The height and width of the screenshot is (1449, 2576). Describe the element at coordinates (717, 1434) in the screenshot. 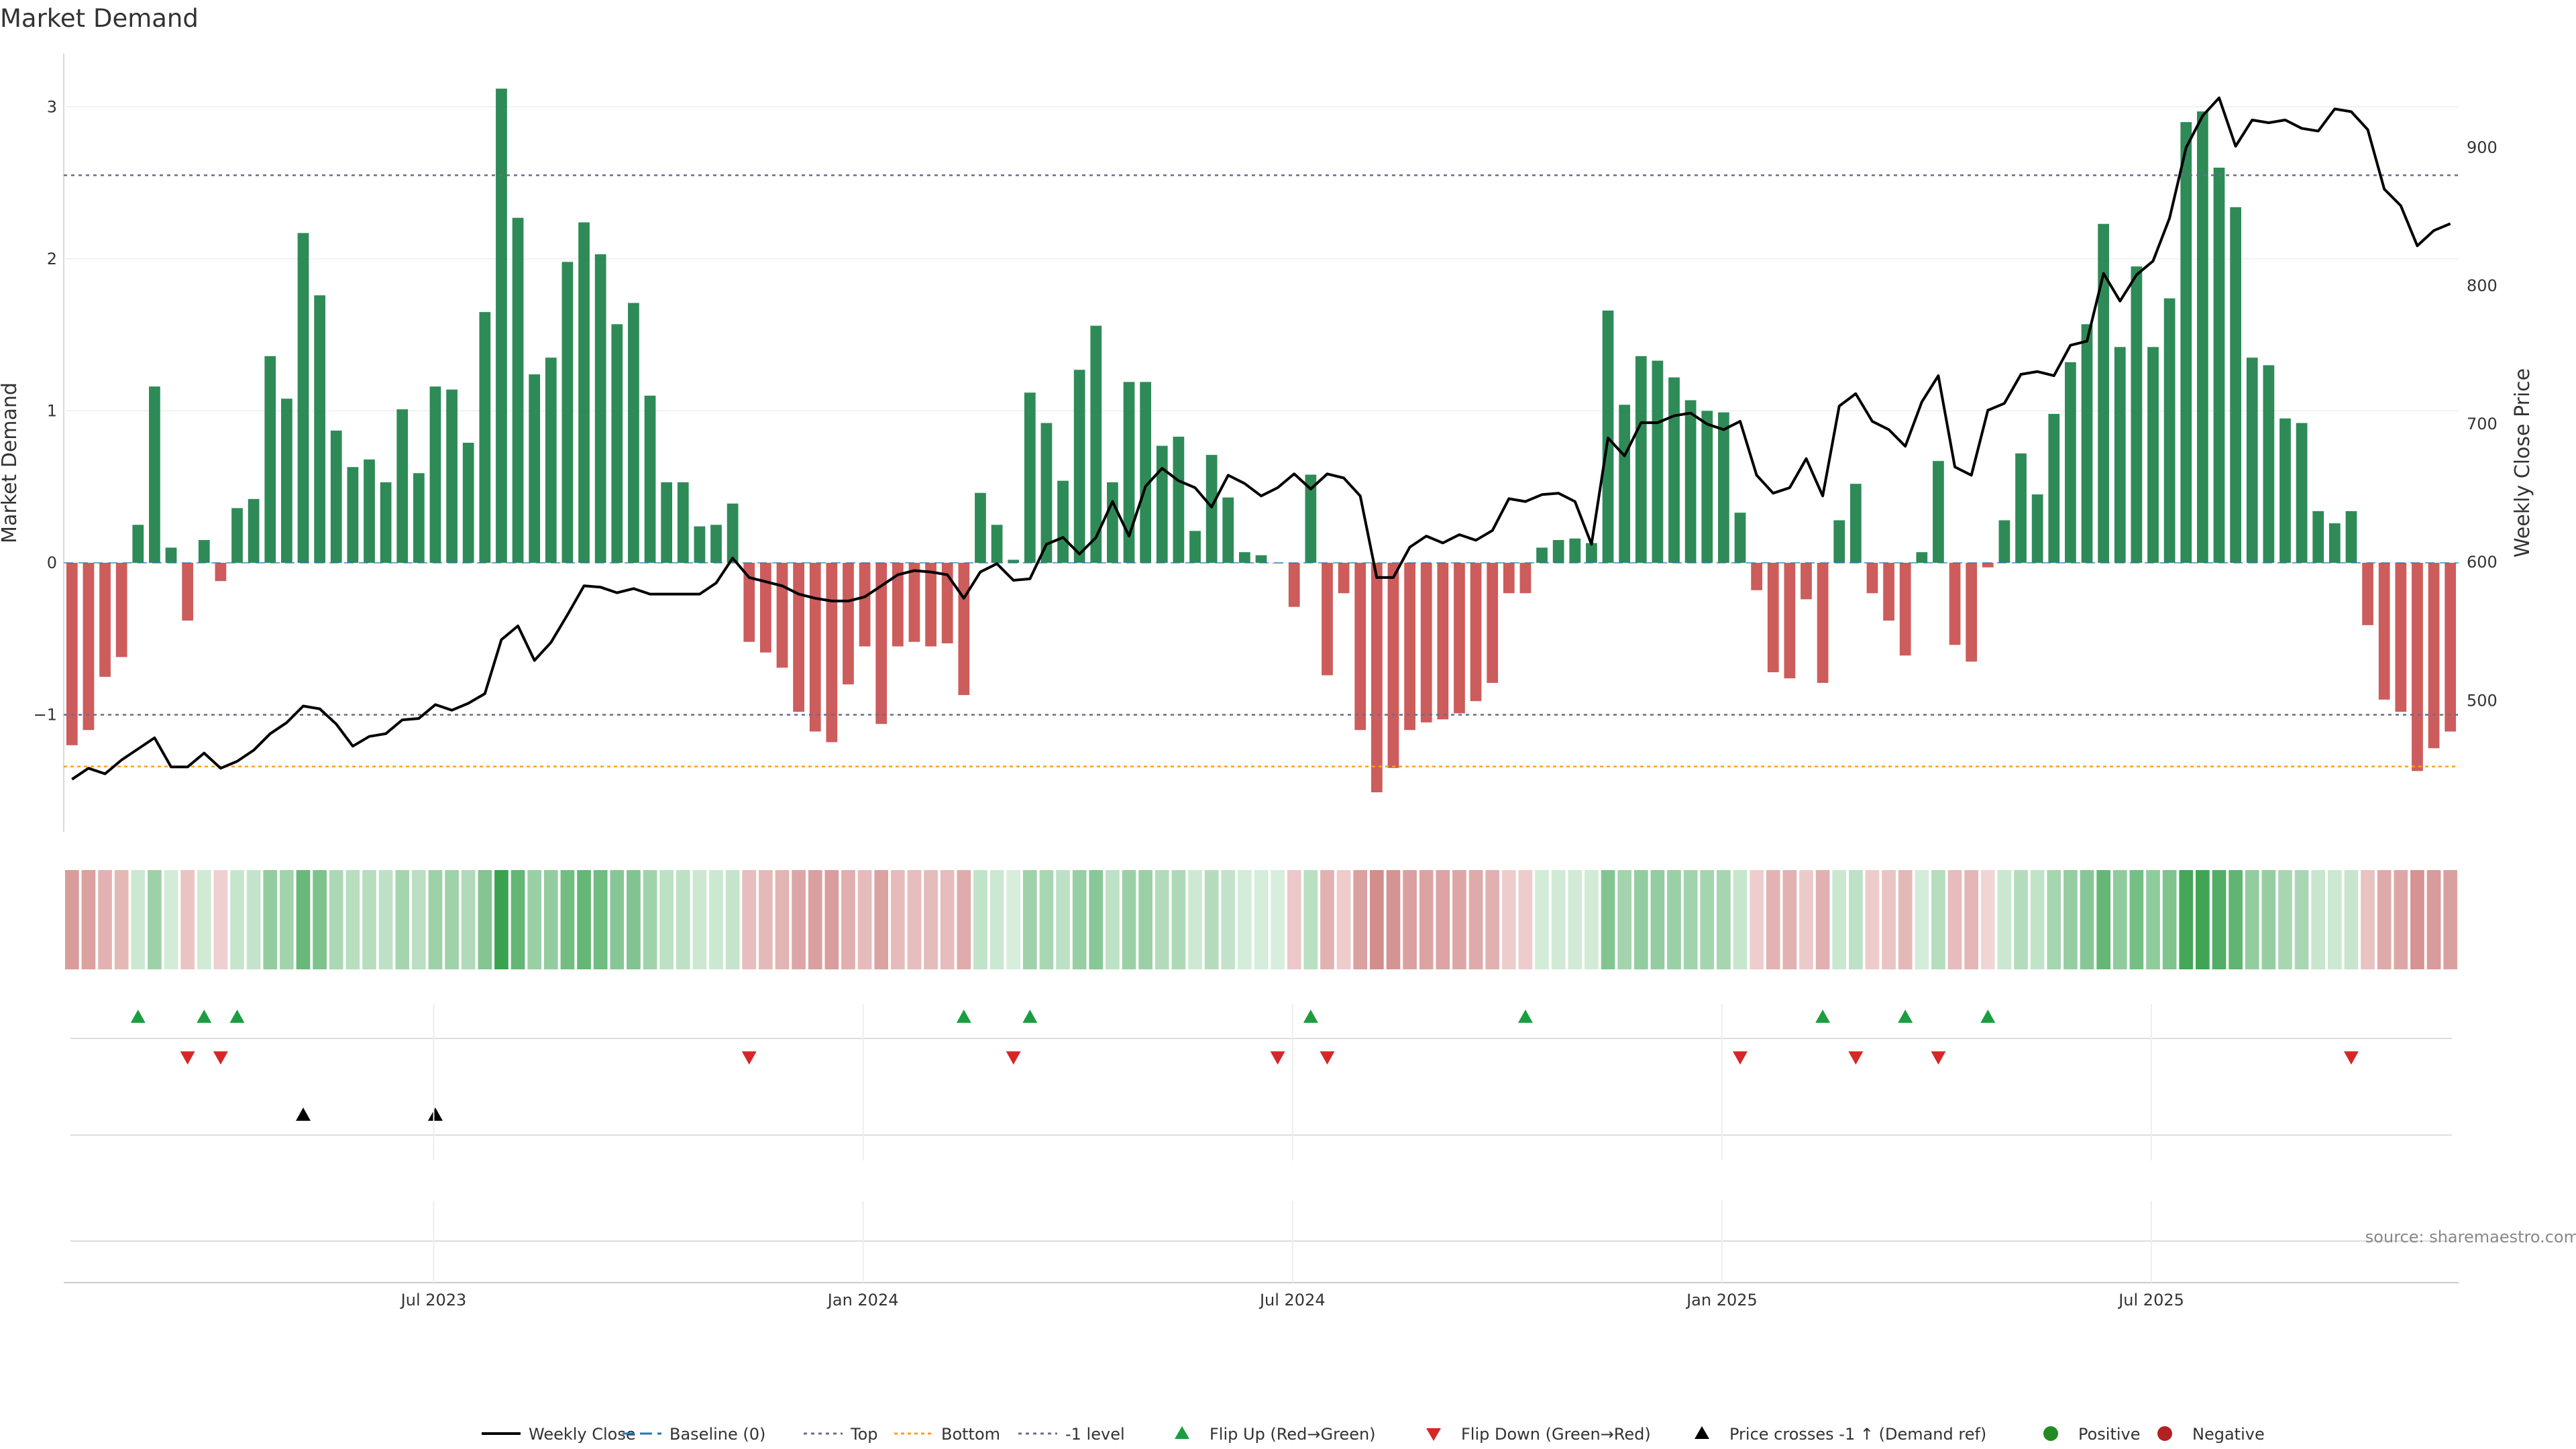

I see `legend-label: Baseline (0)` at that location.